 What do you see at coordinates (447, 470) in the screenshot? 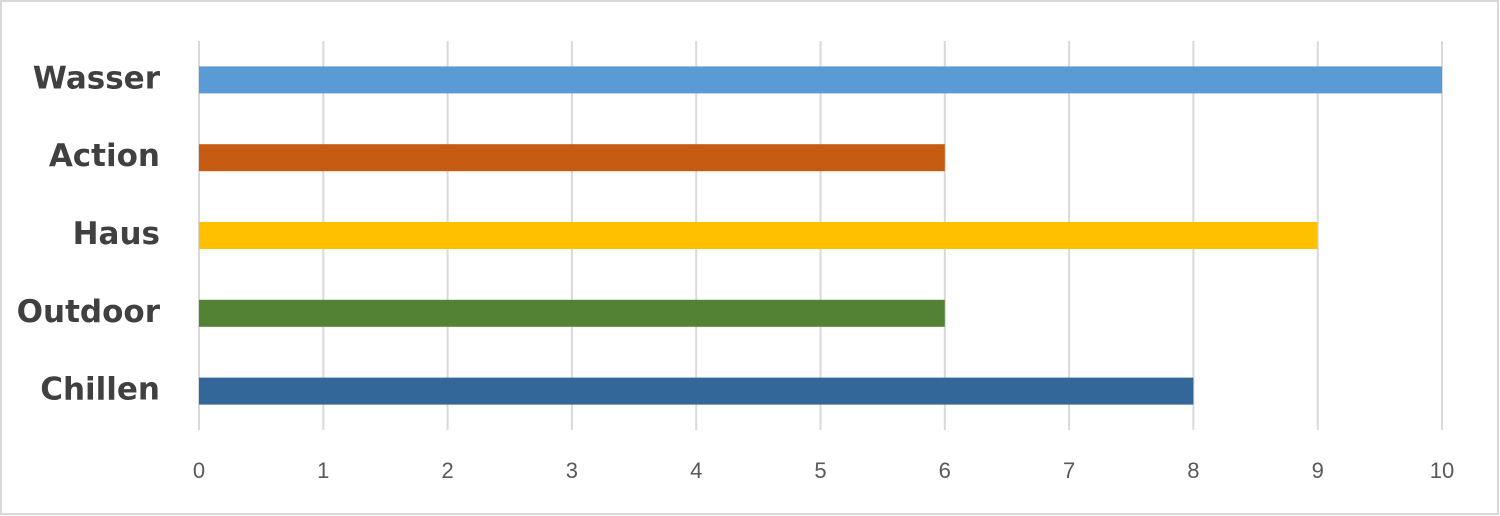
I see `x-tick-label: 2` at bounding box center [447, 470].